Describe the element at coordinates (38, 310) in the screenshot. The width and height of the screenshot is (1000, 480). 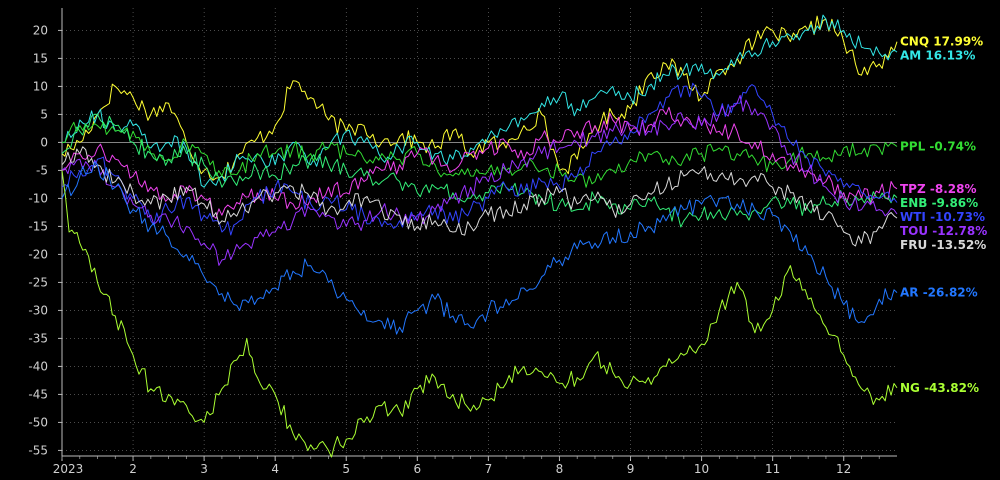
I see `y-tick-label: -30` at that location.